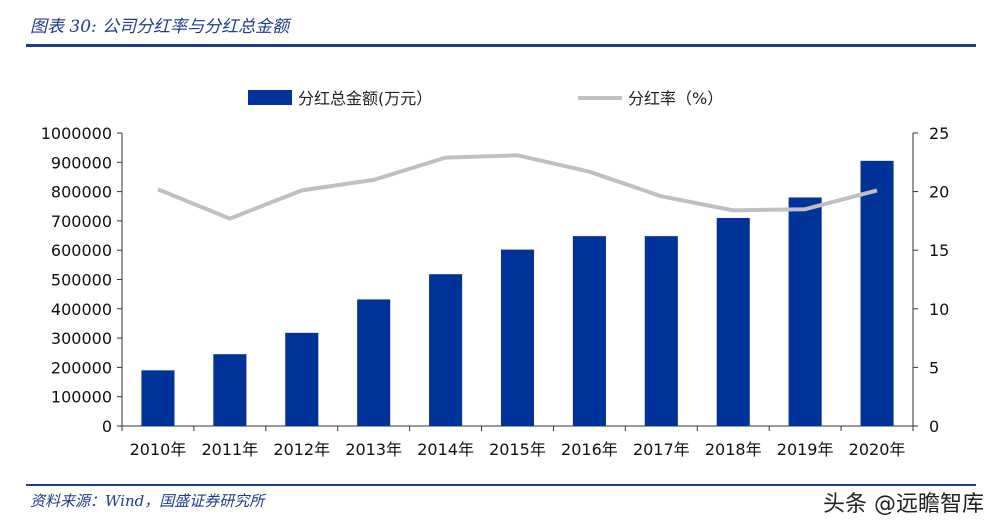 This screenshot has height=525, width=1002. What do you see at coordinates (229, 449) in the screenshot?
I see `x-tick-label: 2011年` at bounding box center [229, 449].